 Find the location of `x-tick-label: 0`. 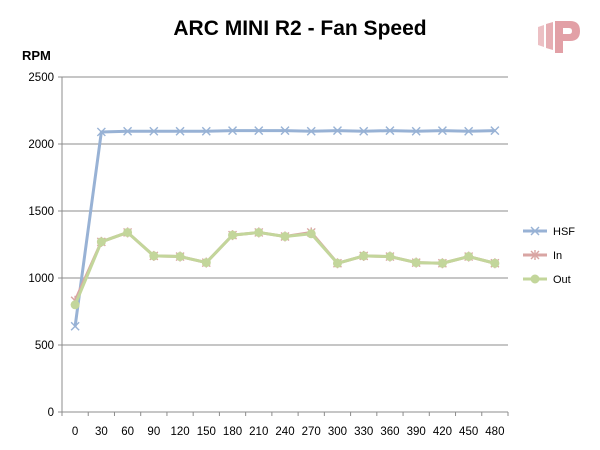

x-tick-label: 0 is located at coordinates (75, 432).